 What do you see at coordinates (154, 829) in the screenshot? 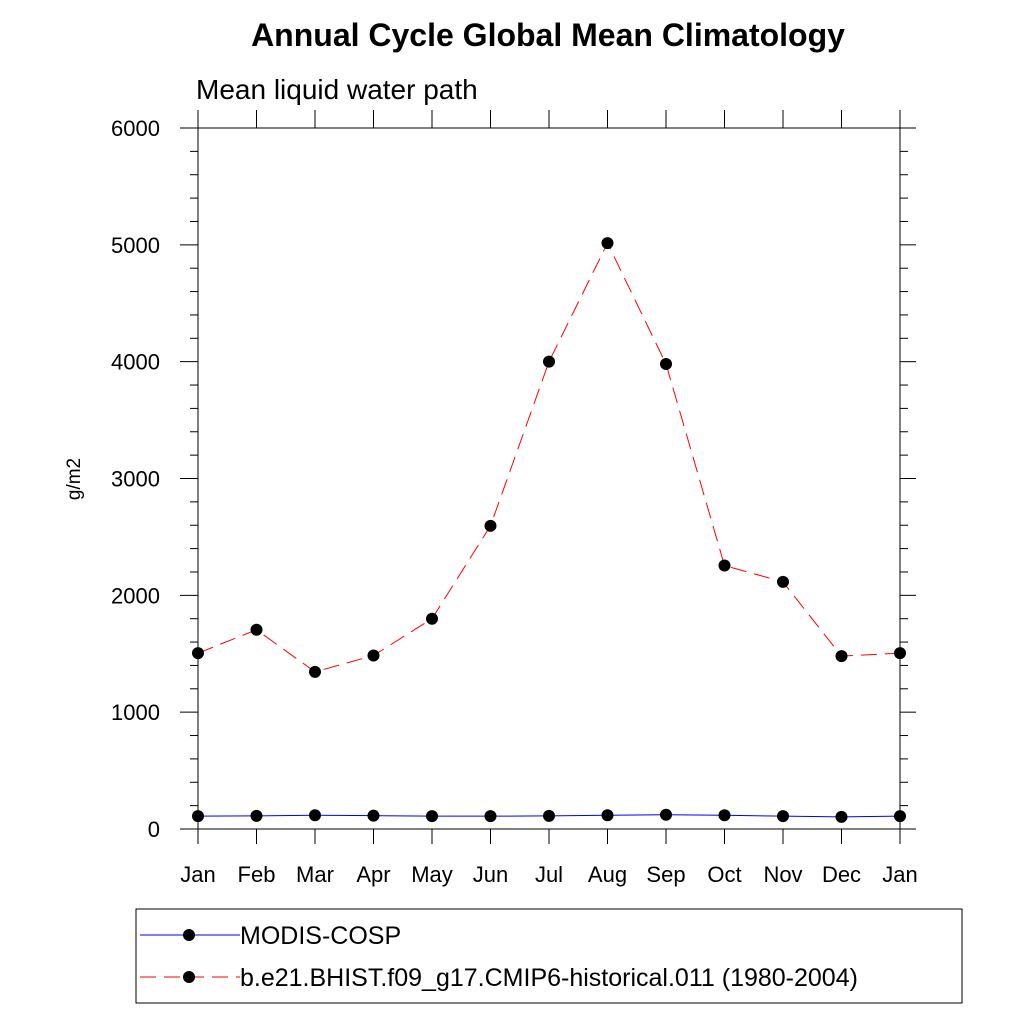
I see `y-tick-label: 0` at bounding box center [154, 829].